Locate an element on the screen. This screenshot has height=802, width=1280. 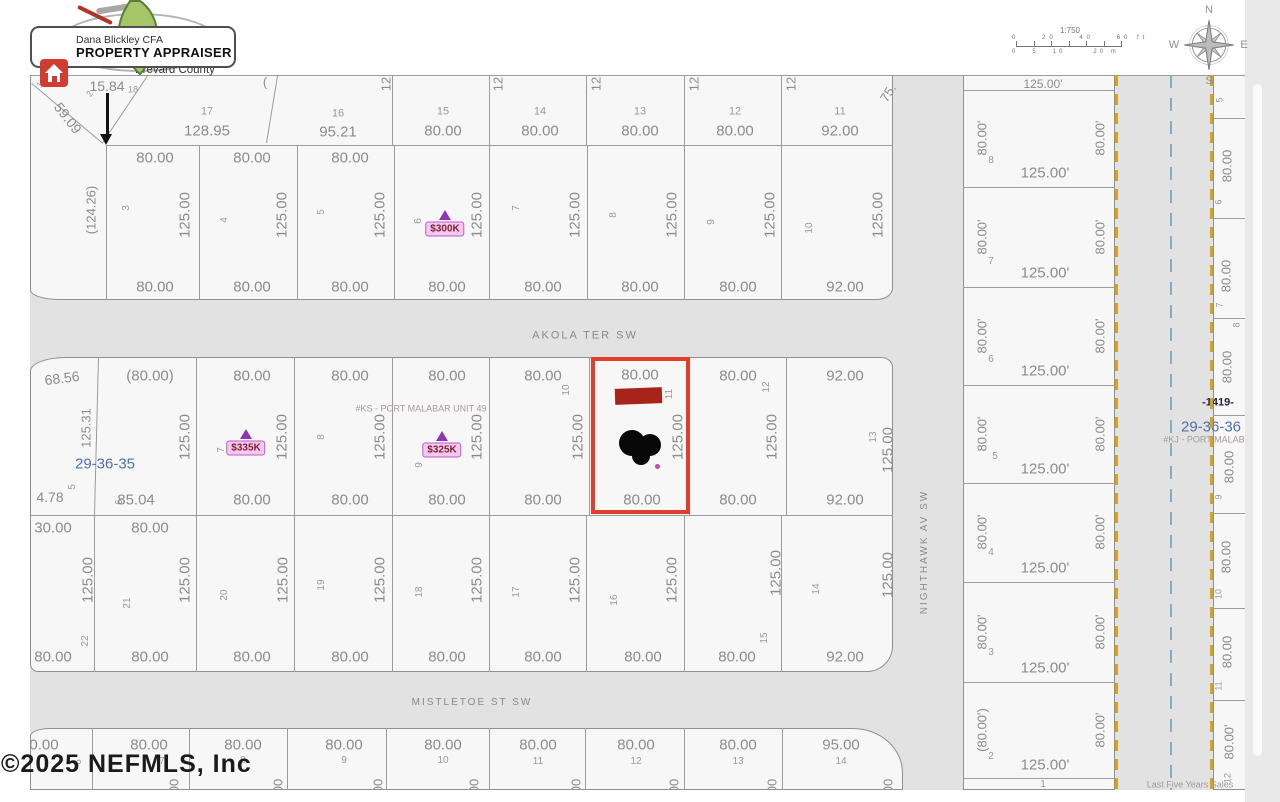
sale-price-badge: $325K is located at coordinates (442, 450).